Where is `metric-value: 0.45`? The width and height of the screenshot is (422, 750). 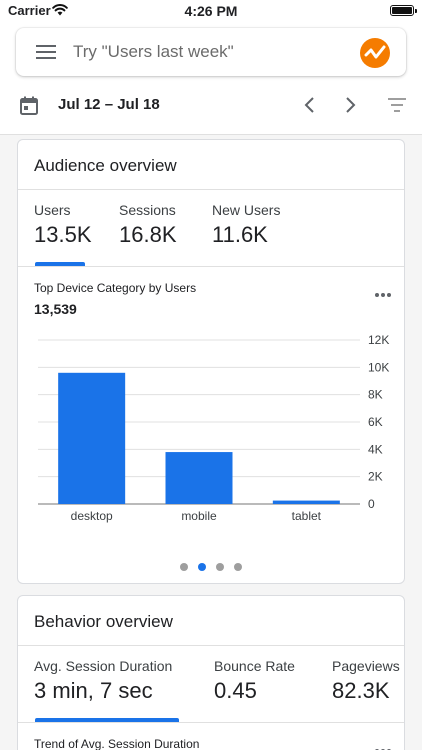 metric-value: 0.45 is located at coordinates (235, 690).